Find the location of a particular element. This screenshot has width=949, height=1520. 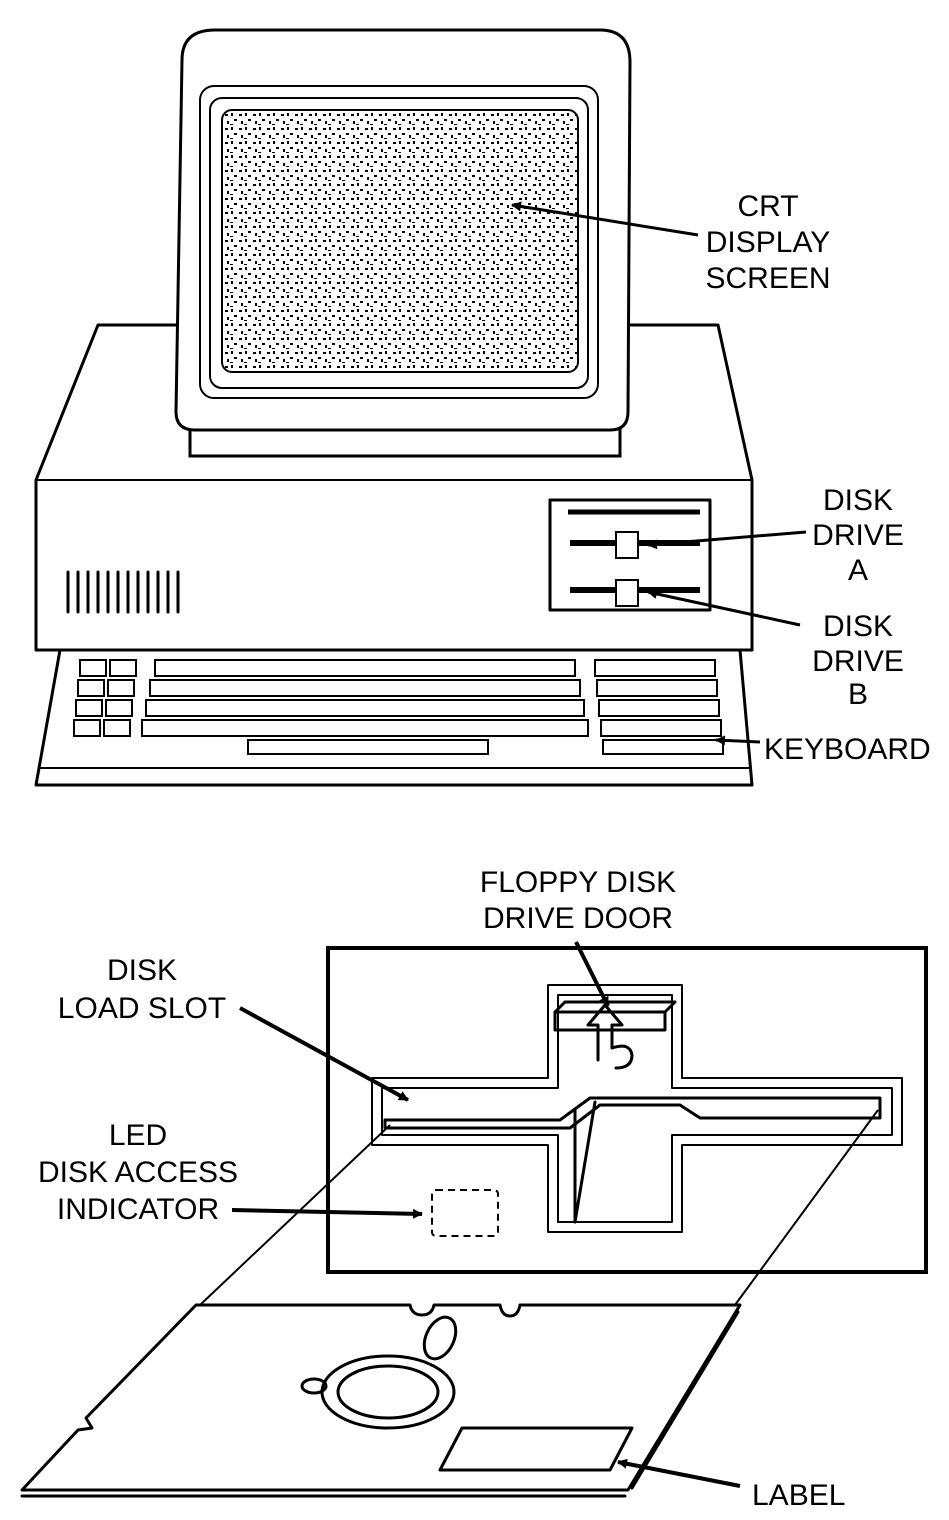

label-label: LABEL is located at coordinates (798, 1495).